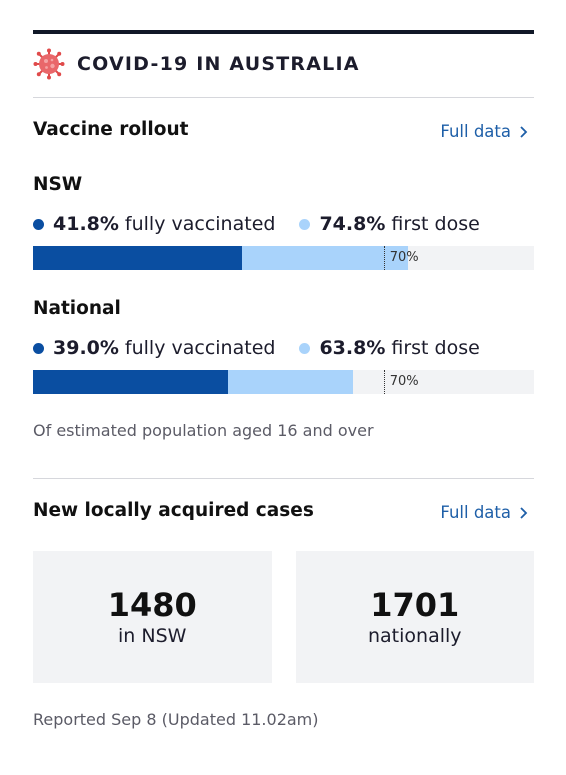  Describe the element at coordinates (414, 636) in the screenshot. I see `case-label: nationally` at that location.